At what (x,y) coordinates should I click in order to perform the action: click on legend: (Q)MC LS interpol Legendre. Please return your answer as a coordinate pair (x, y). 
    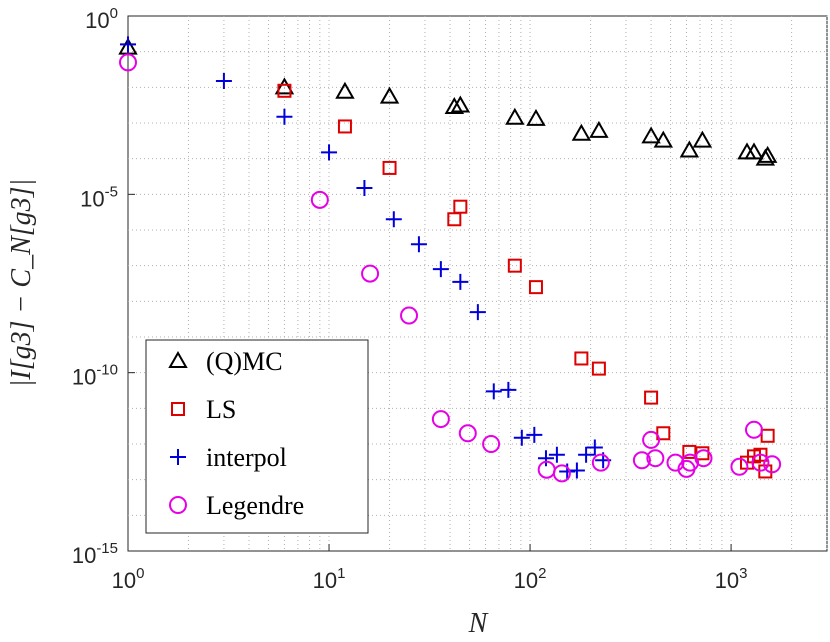
    Looking at the image, I should click on (257, 436).